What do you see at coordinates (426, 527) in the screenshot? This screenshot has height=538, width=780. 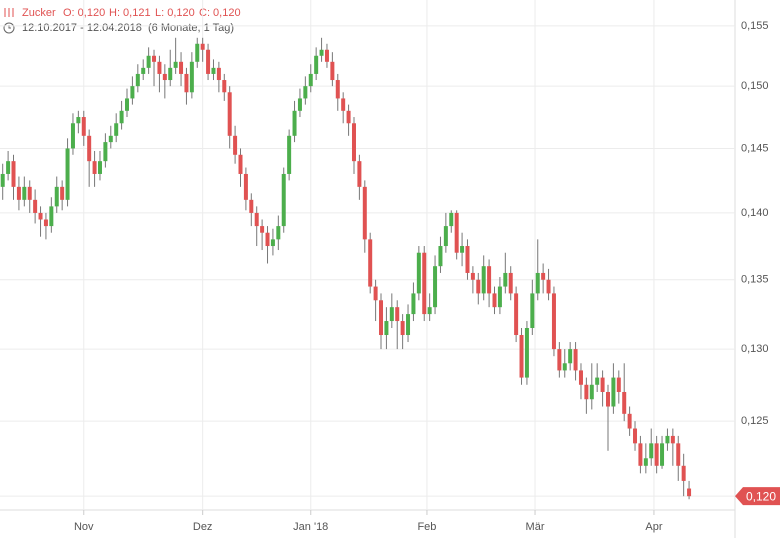 I see `x-tick-label: Feb` at bounding box center [426, 527].